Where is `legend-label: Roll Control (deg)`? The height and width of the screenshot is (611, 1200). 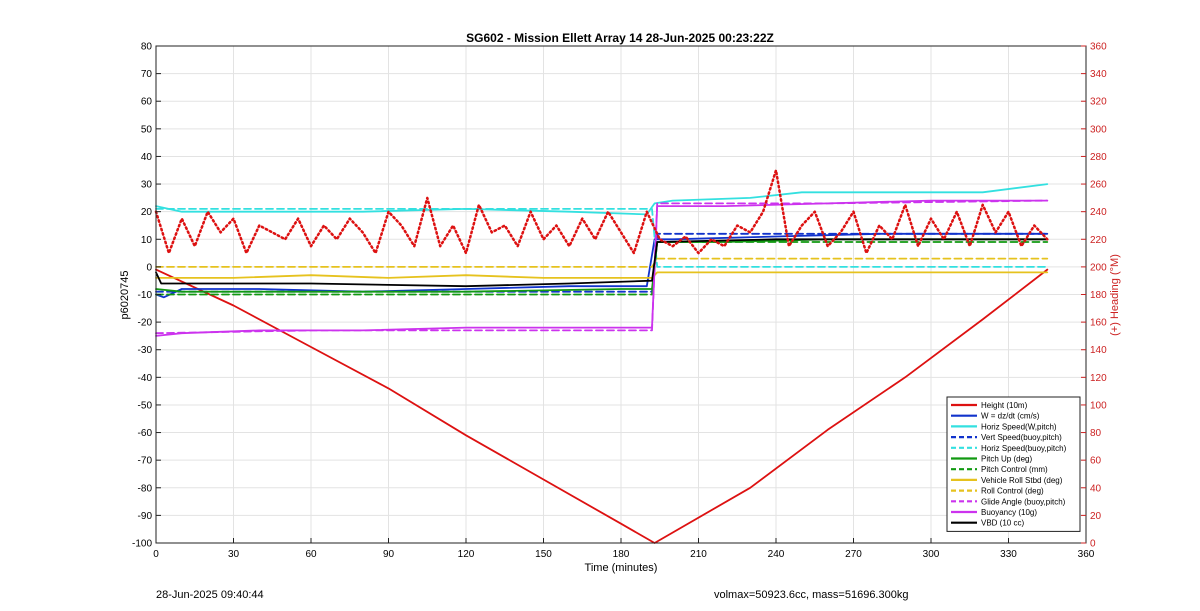
legend-label: Roll Control (deg) is located at coordinates (1012, 491).